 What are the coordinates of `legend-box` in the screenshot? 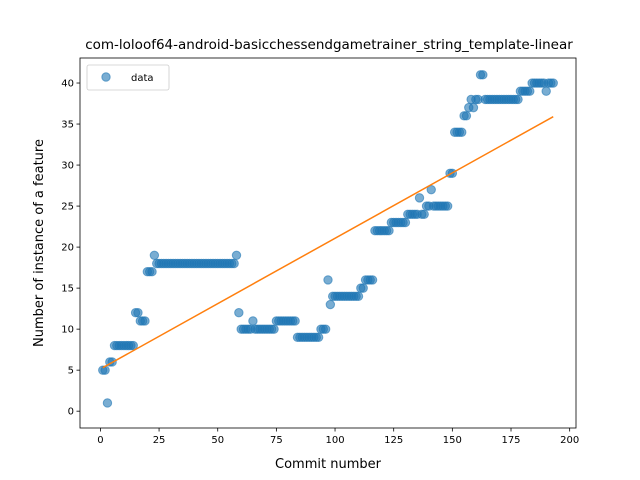 It's located at (128, 77).